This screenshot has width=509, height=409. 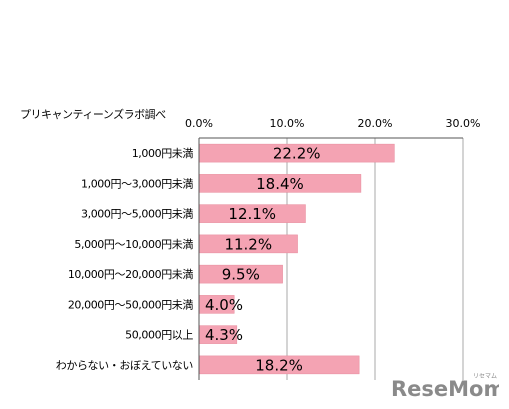 What do you see at coordinates (137, 214) in the screenshot?
I see `category-label-2: 3,000円～5,000円未満` at bounding box center [137, 214].